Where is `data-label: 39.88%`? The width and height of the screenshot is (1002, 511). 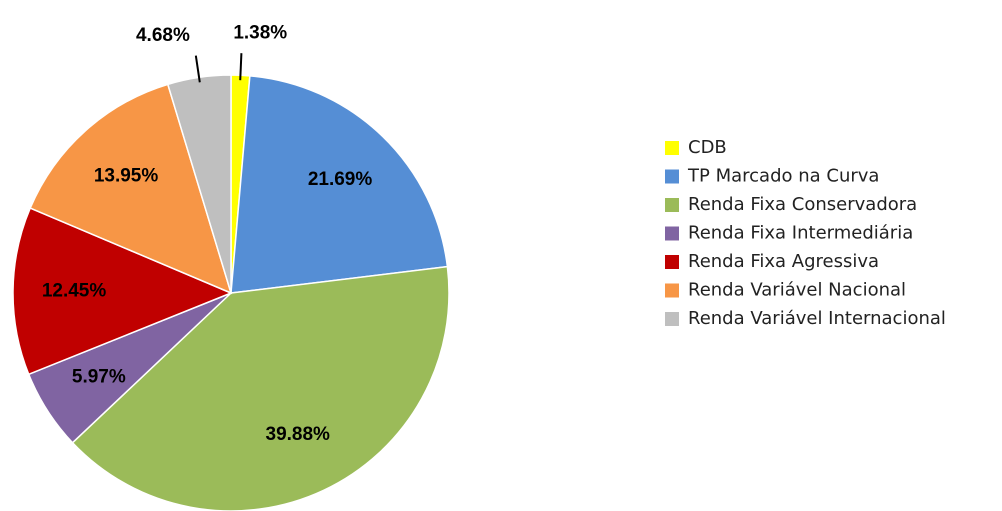
data-label: 39.88% is located at coordinates (298, 434).